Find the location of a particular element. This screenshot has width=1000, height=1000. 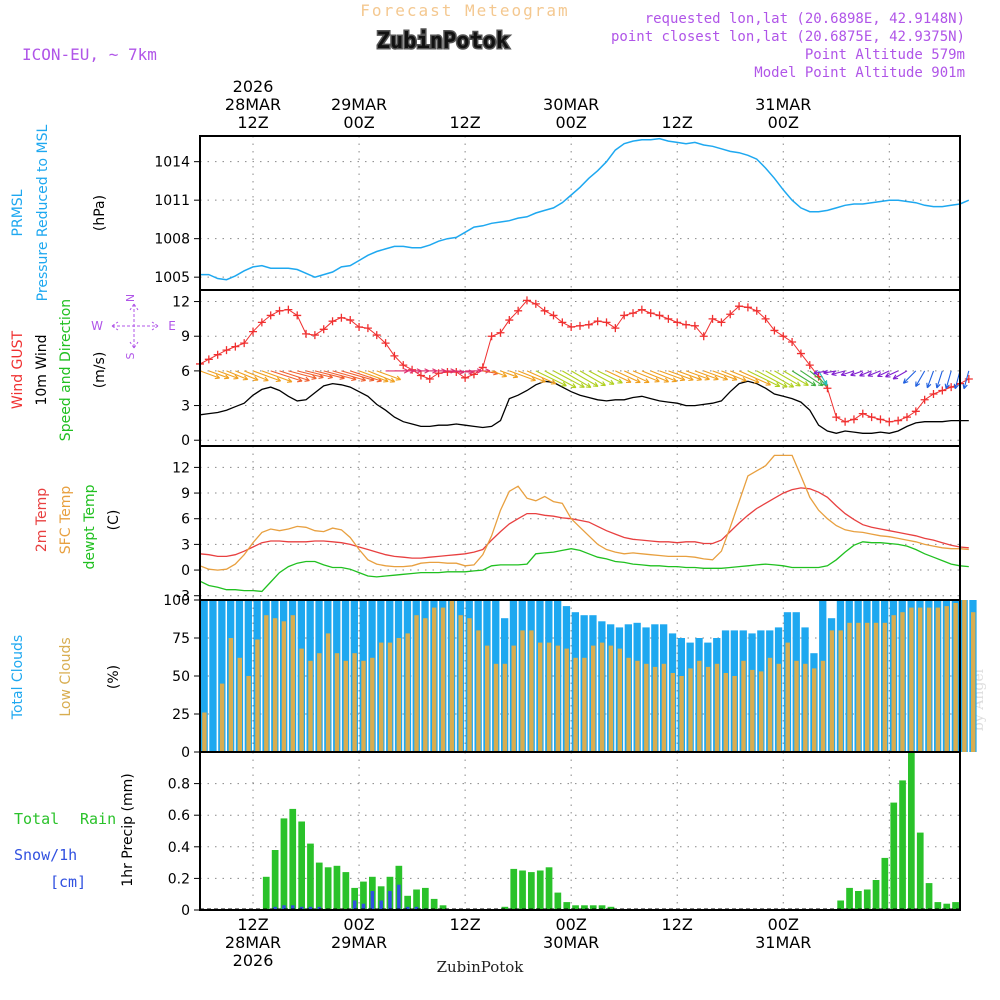

time-label-top: 12Z is located at coordinates (464, 122).